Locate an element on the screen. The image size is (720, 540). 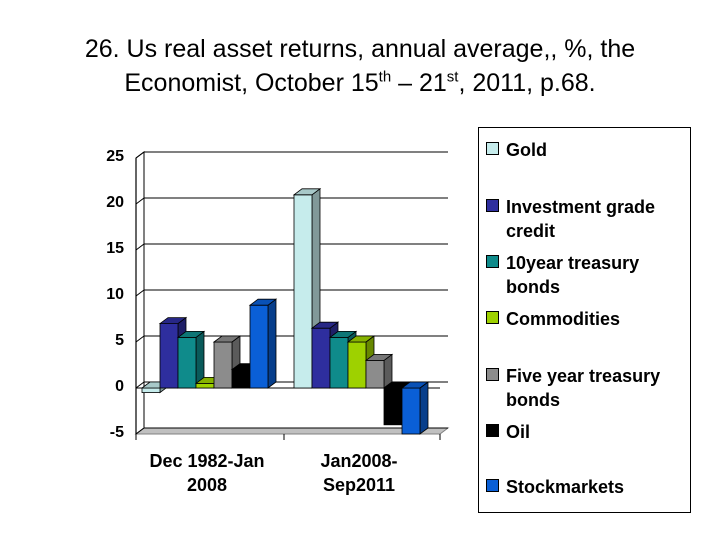
legend-label-line: Gold is located at coordinates (526, 150).